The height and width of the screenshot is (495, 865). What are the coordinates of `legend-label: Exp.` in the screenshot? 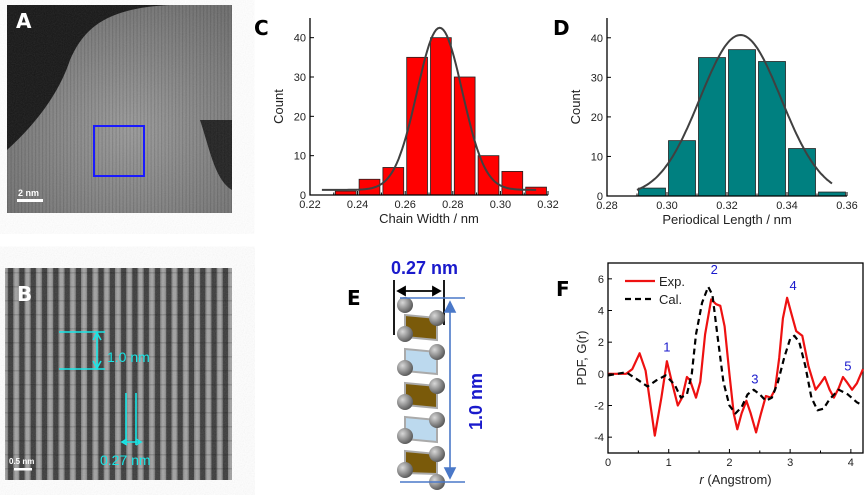 It's located at (672, 281).